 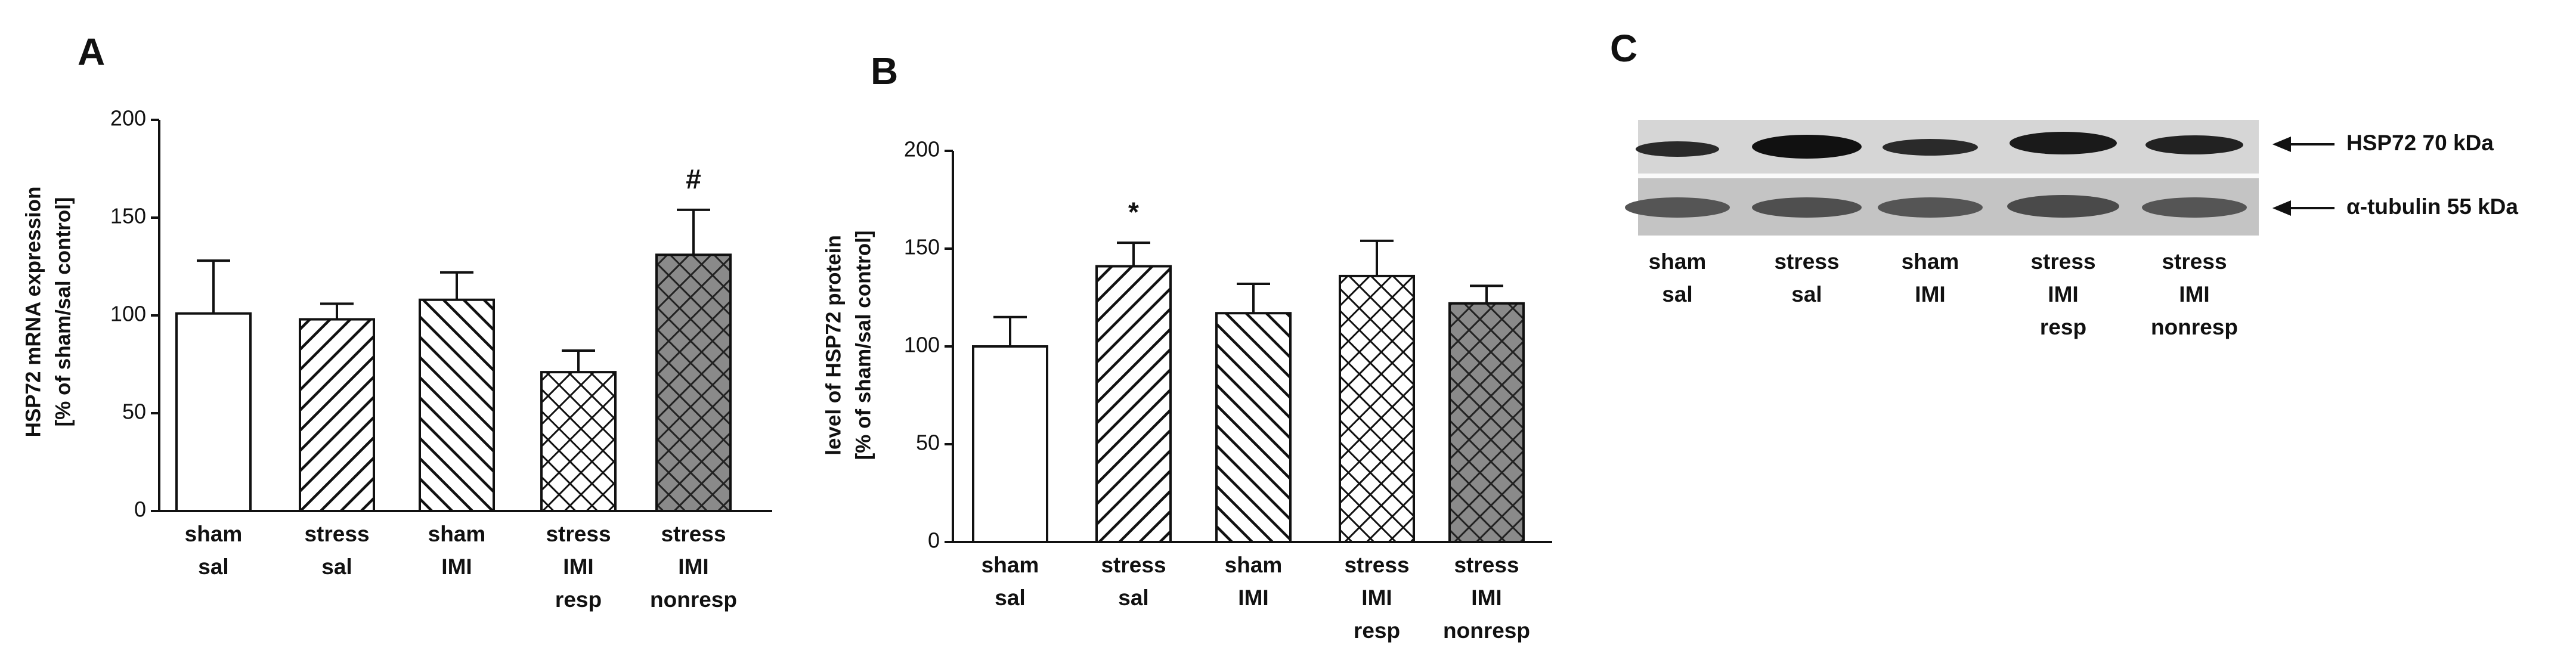 What do you see at coordinates (2432, 207) in the screenshot?
I see `band-label: α-tubulin 55 kDa` at bounding box center [2432, 207].